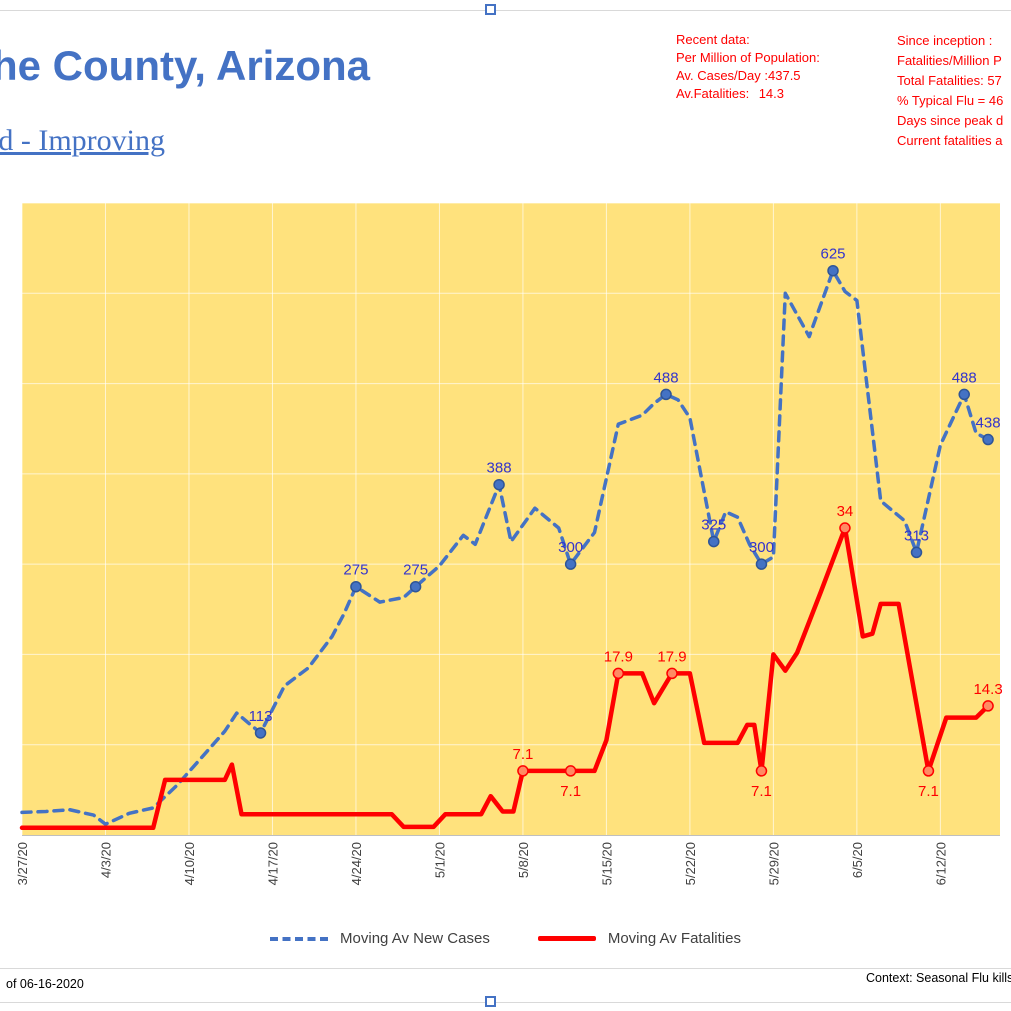 This screenshot has width=1011, height=1011. I want to click on page-title: he County, Arizona, so click(185, 65).